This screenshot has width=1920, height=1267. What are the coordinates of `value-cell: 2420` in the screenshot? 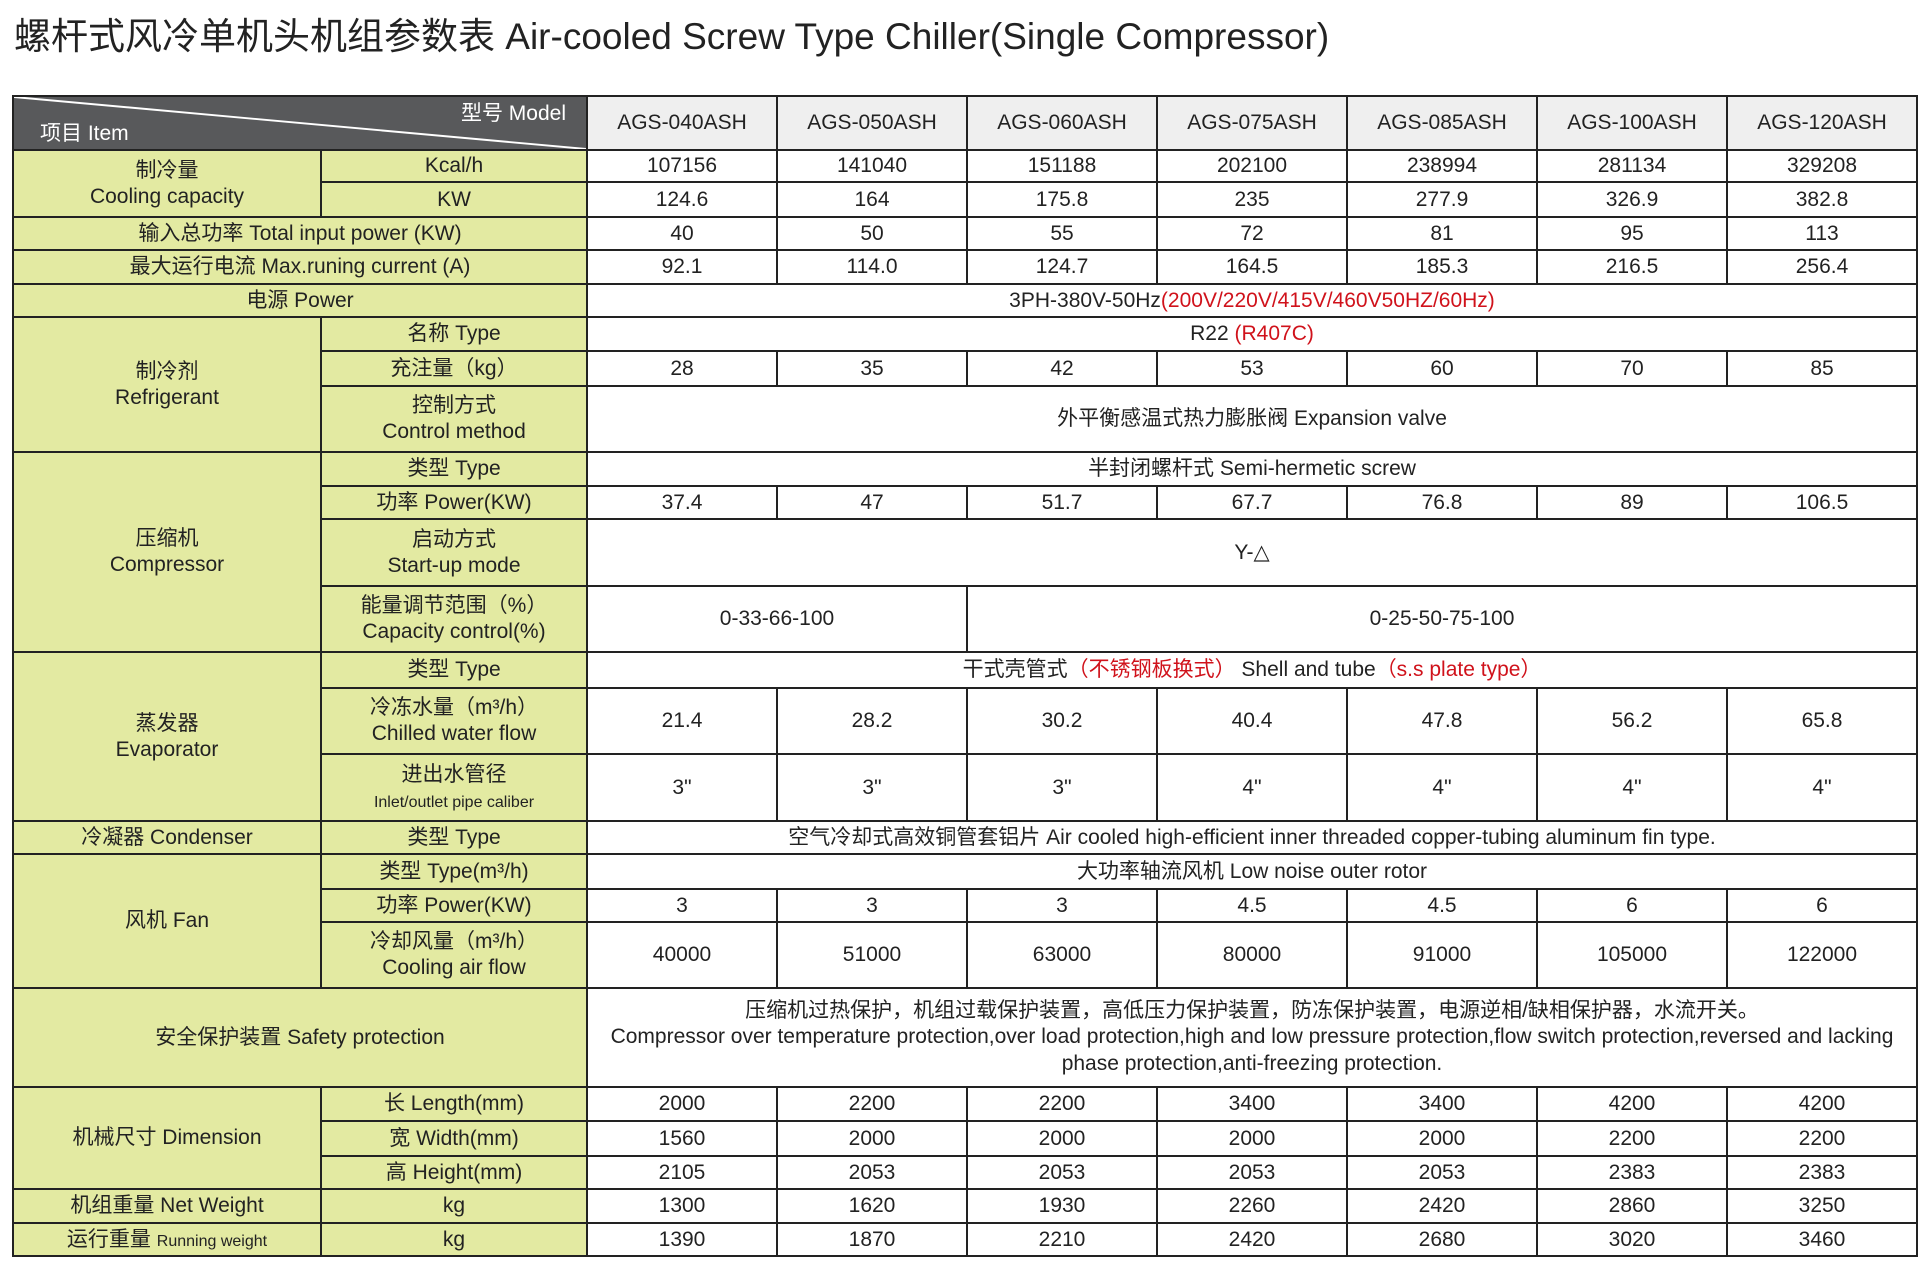 It's located at (1252, 1239).